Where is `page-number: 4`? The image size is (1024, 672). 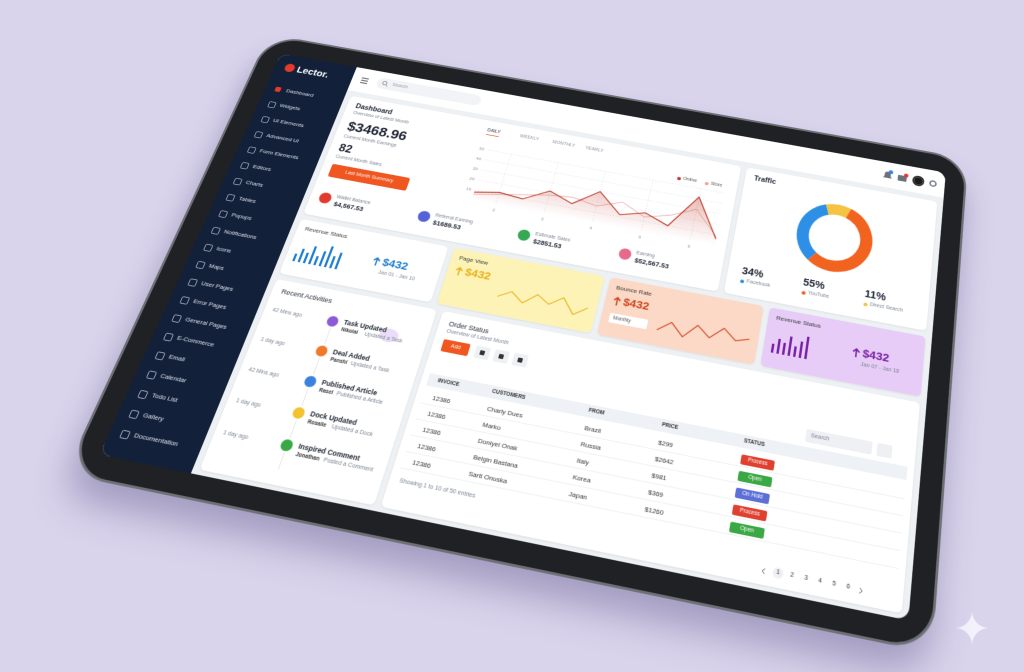
page-number: 4 is located at coordinates (820, 581).